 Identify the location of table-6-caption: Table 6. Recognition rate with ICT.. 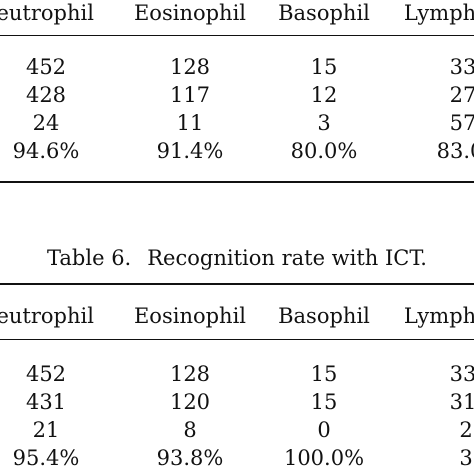
(237, 258).